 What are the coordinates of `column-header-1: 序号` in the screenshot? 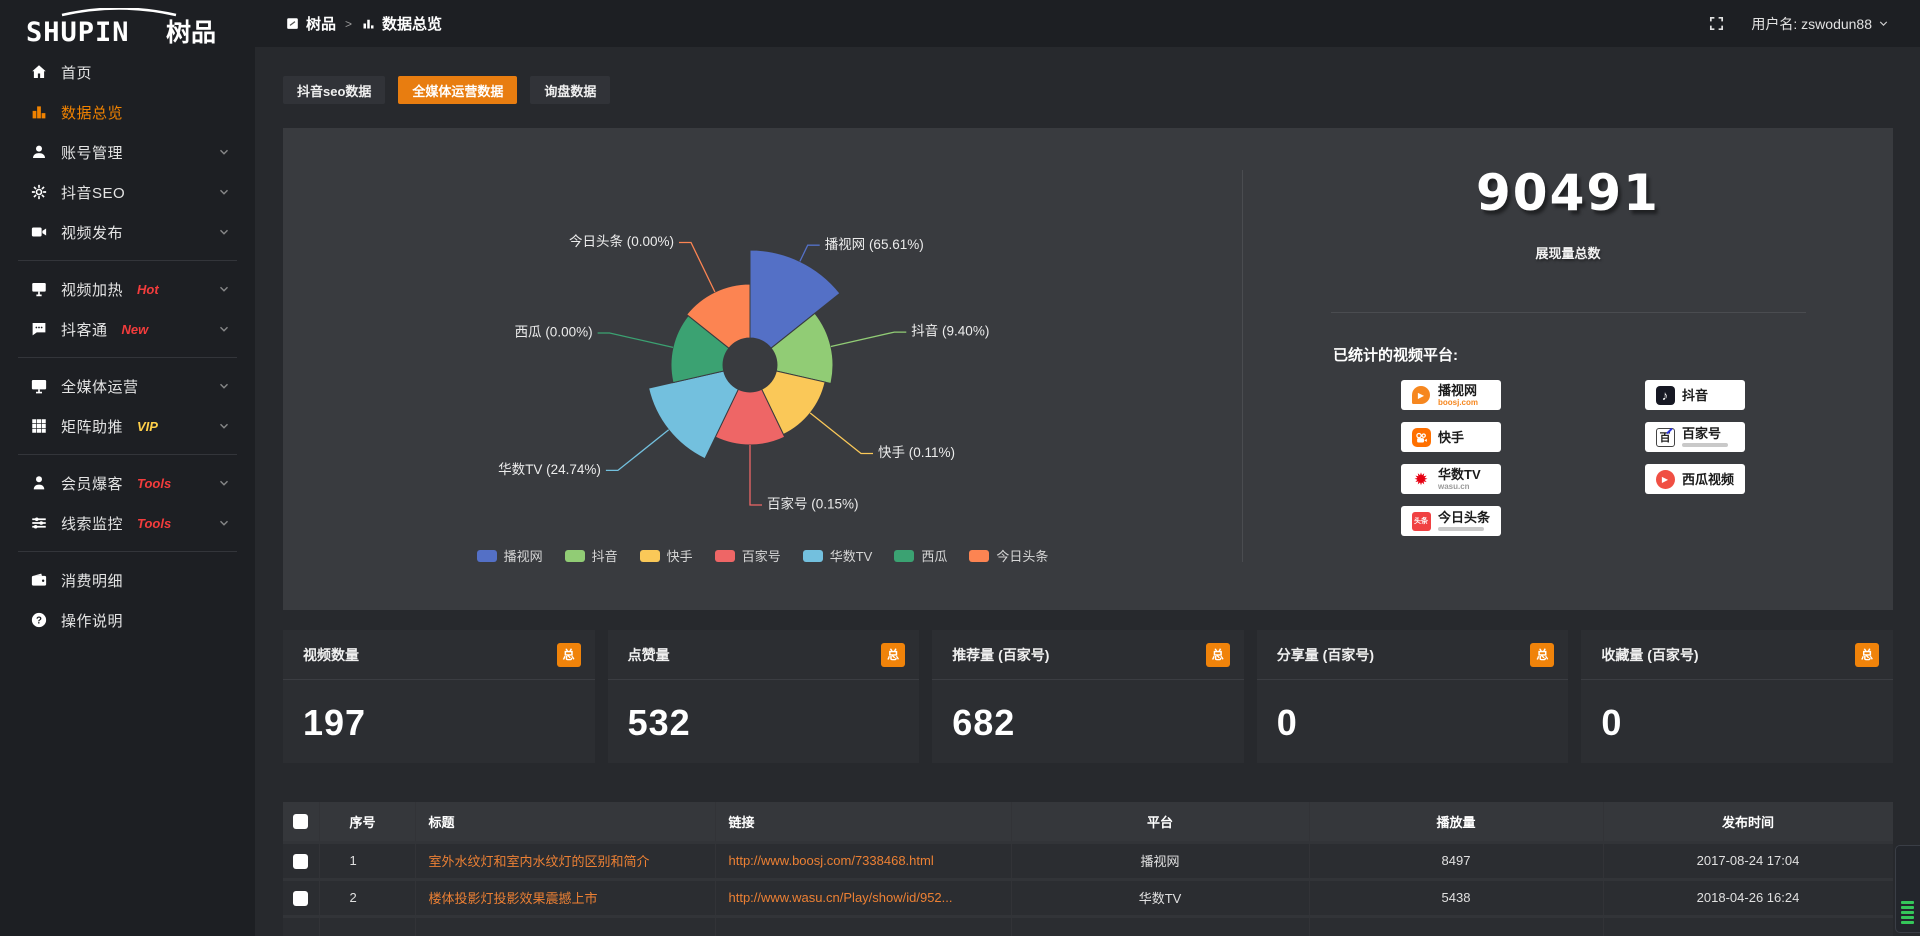 It's located at (367, 822).